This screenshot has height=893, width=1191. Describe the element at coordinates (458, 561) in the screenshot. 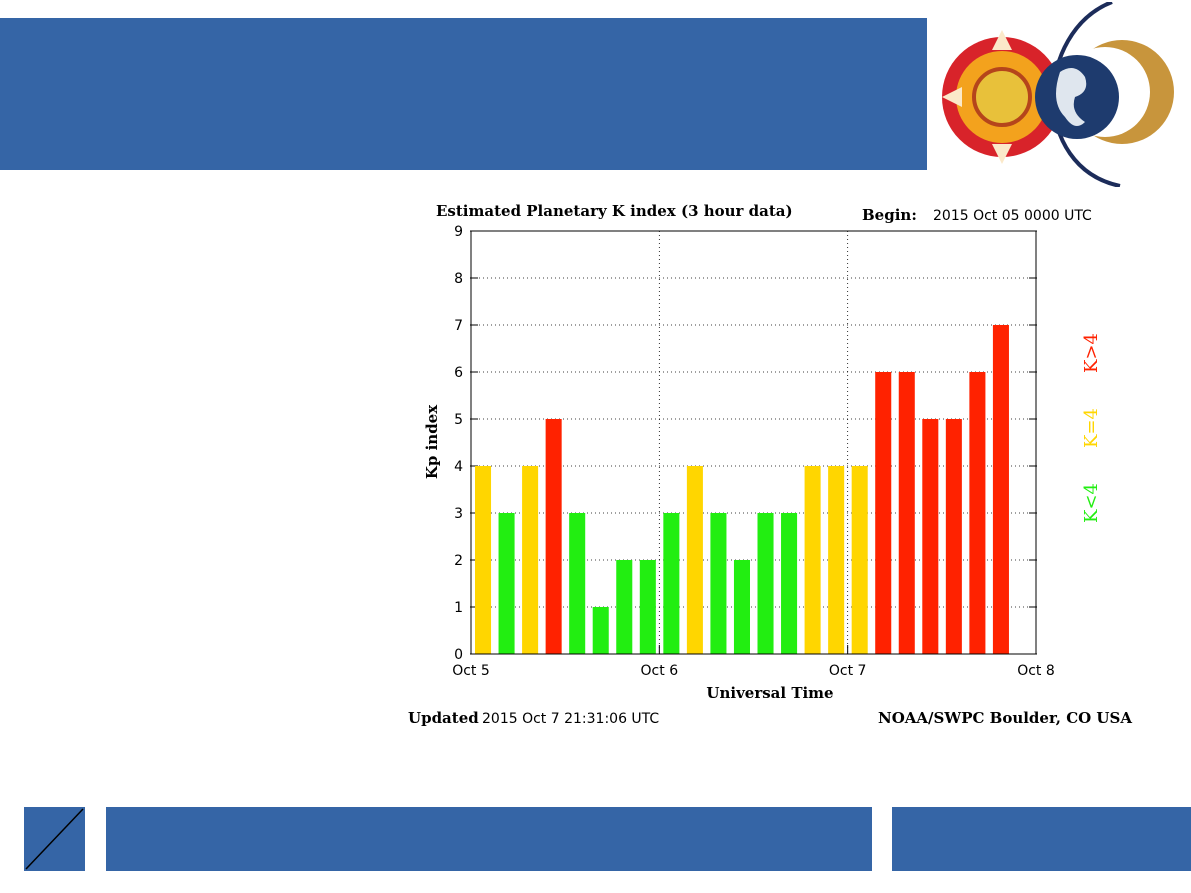

I see `y-tick-label: 2` at that location.